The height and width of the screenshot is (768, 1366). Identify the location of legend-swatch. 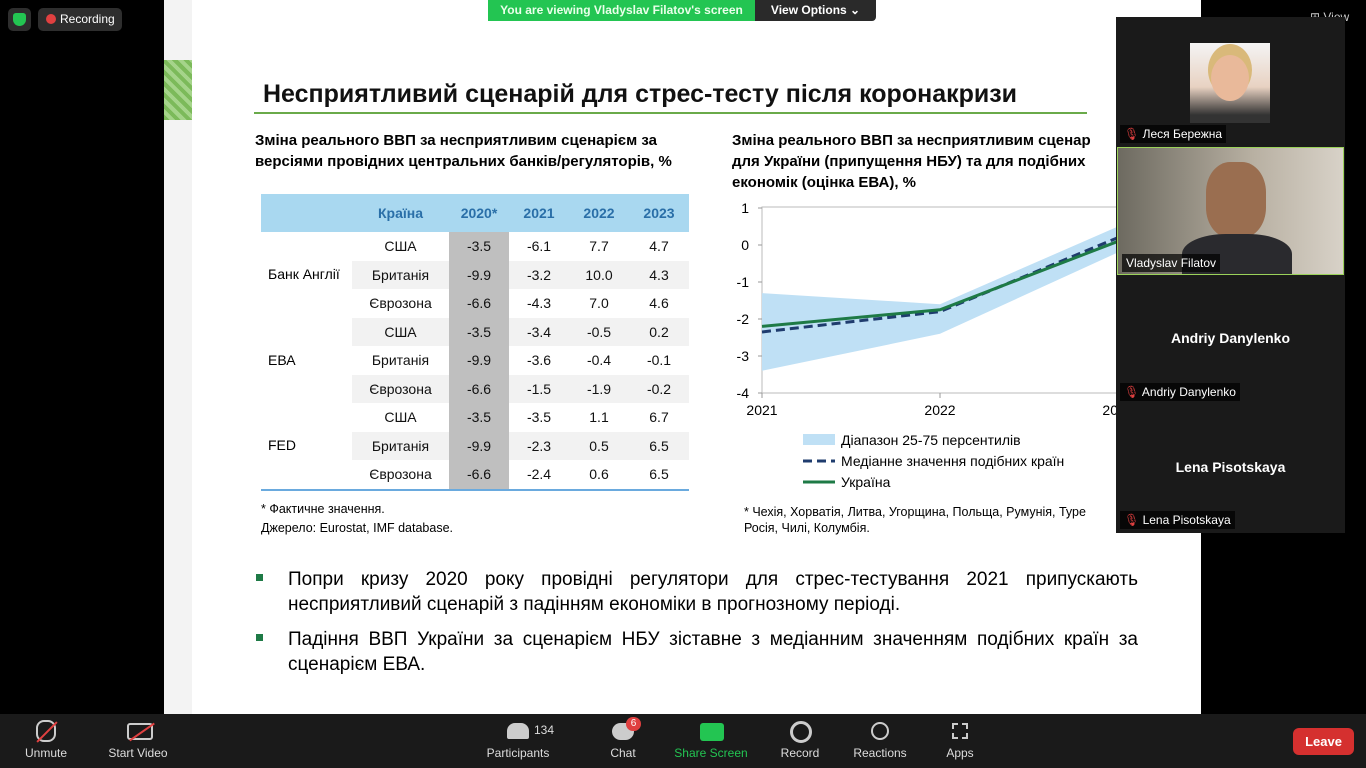
(819, 439).